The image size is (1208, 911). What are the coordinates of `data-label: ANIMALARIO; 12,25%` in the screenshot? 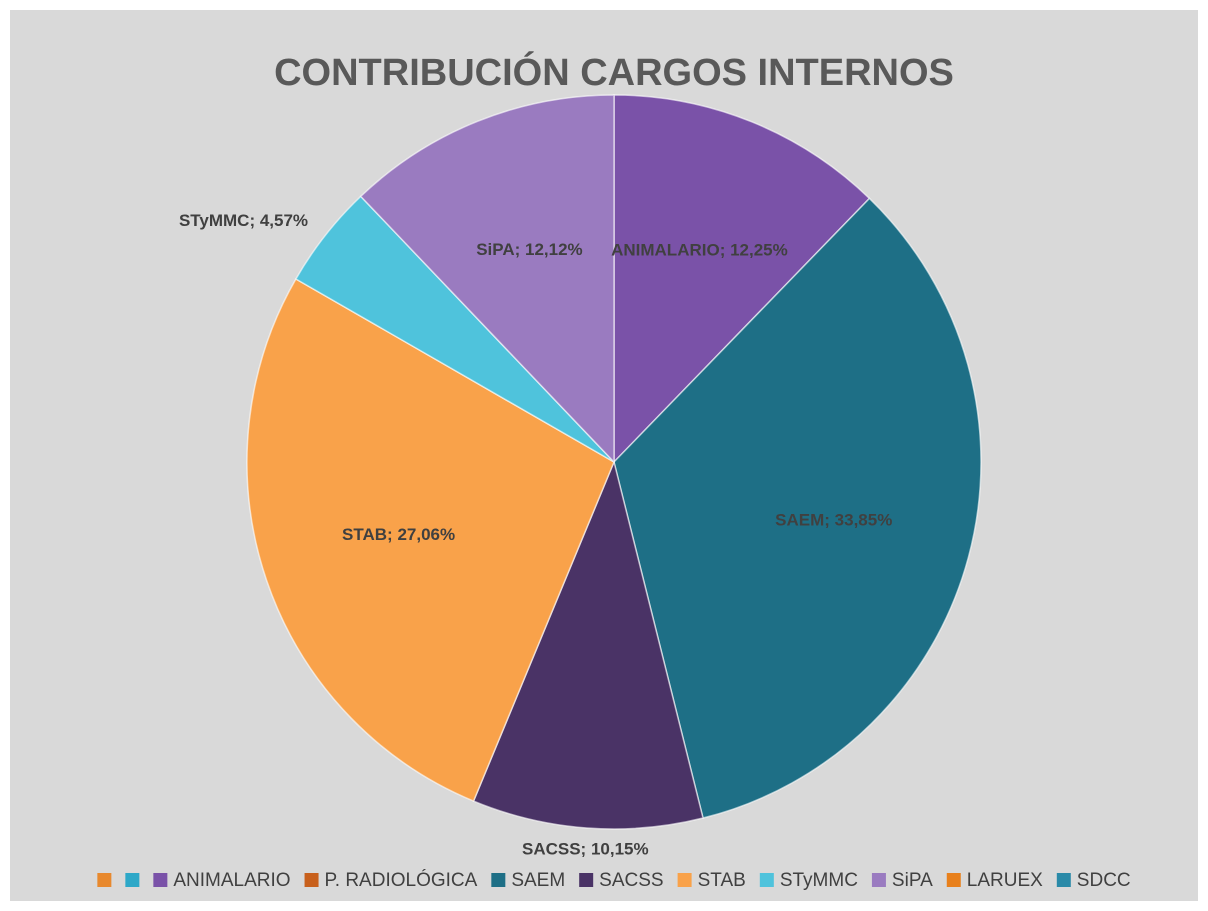 It's located at (699, 250).